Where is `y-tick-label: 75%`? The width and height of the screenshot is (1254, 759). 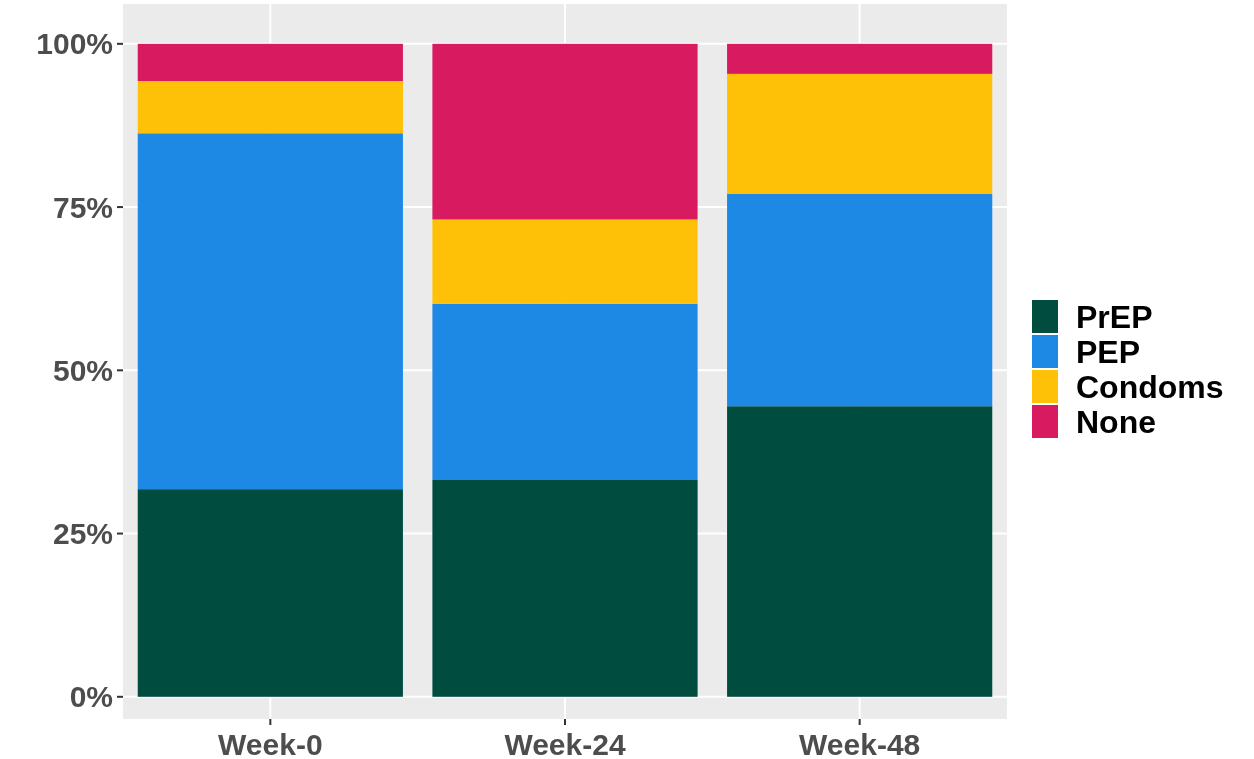 y-tick-label: 75% is located at coordinates (82, 207).